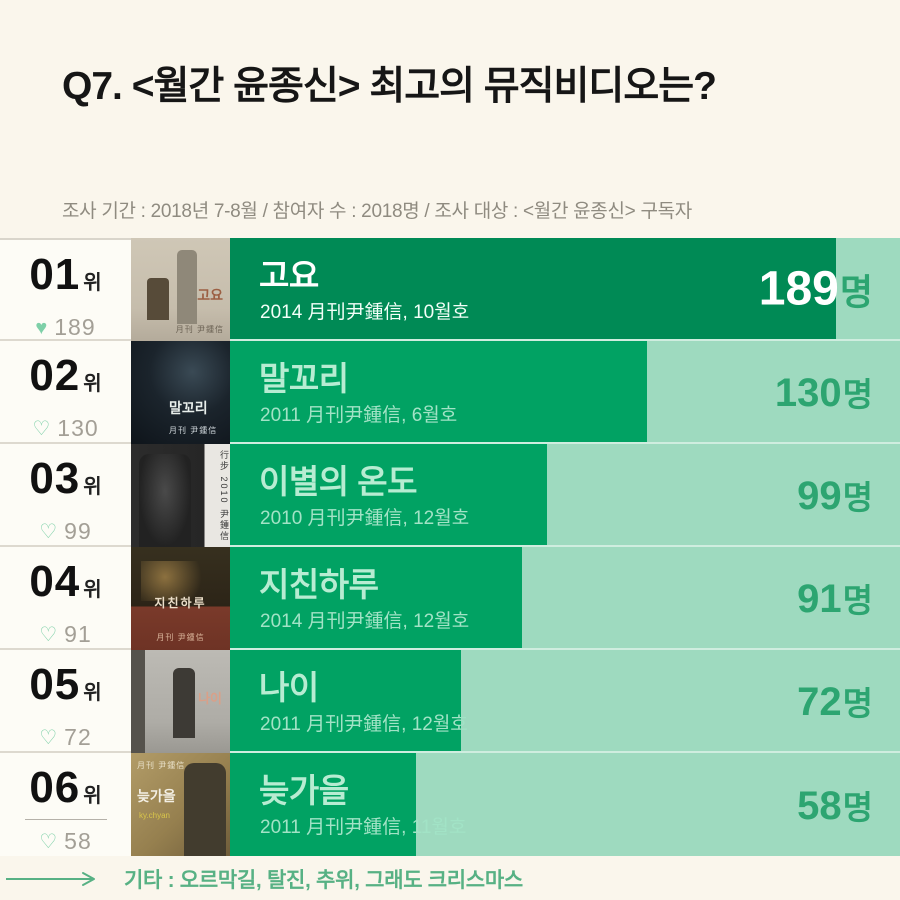  I want to click on cover-label: 지친하루, so click(180, 603).